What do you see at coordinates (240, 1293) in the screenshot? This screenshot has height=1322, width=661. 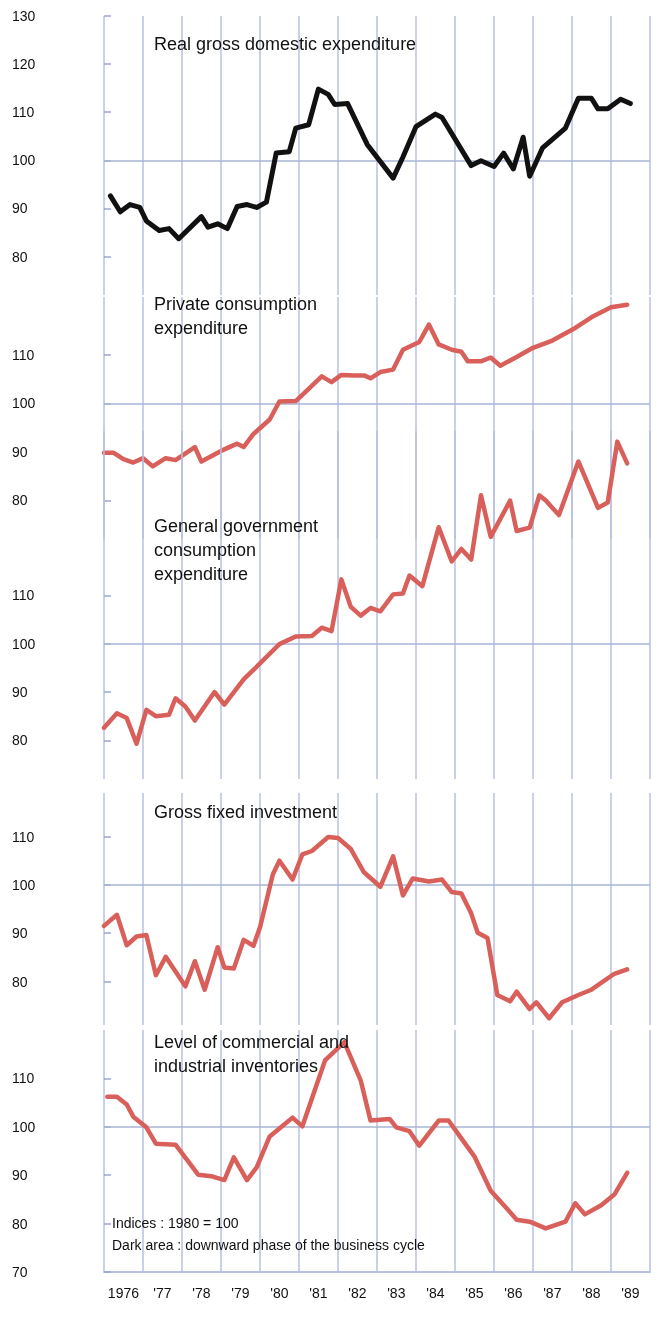 I see `x-tick-label: '79` at bounding box center [240, 1293].